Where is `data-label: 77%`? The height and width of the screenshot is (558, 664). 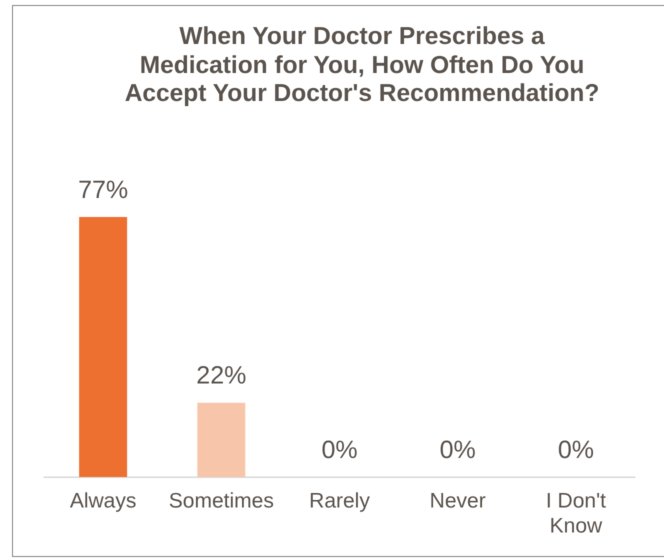 data-label: 77% is located at coordinates (103, 190).